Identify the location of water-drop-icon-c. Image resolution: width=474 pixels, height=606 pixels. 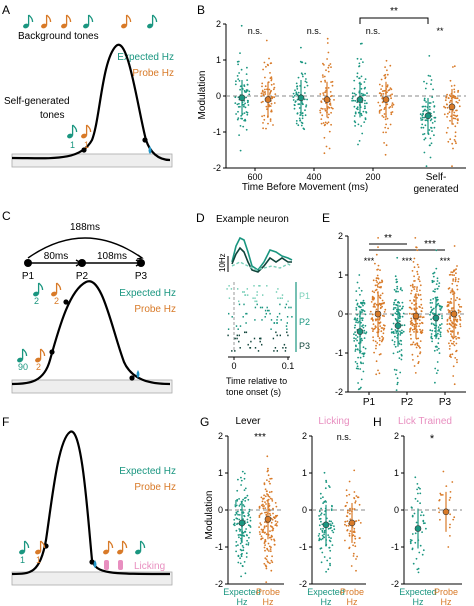
(138, 374).